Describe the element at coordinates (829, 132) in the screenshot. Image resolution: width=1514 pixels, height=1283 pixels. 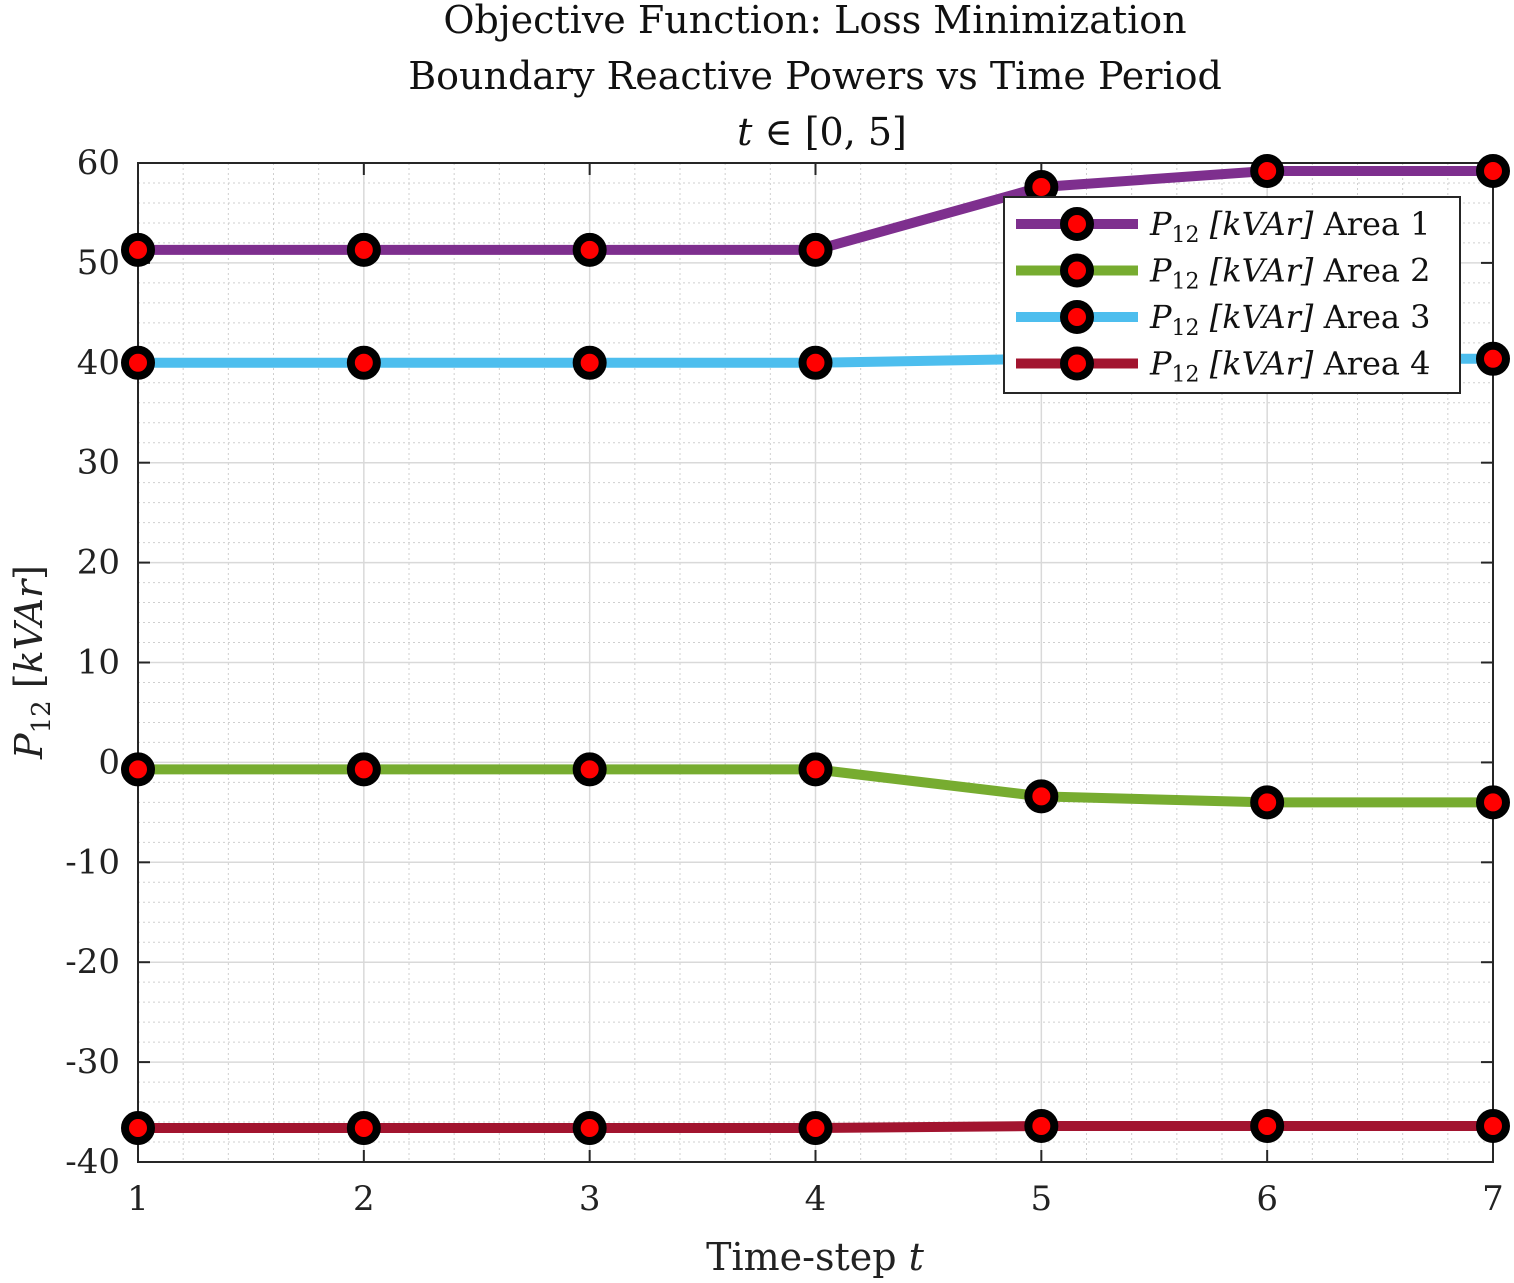
I see `title-math-rest: ∈ [0, 5]` at that location.